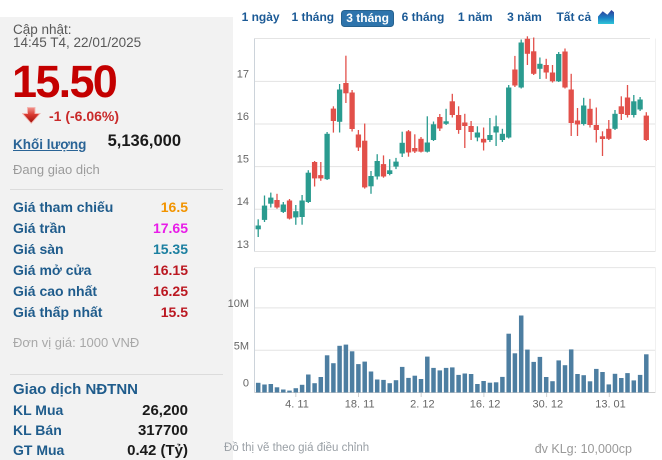  Describe the element at coordinates (243, 202) in the screenshot. I see `svg-text: 14` at that location.